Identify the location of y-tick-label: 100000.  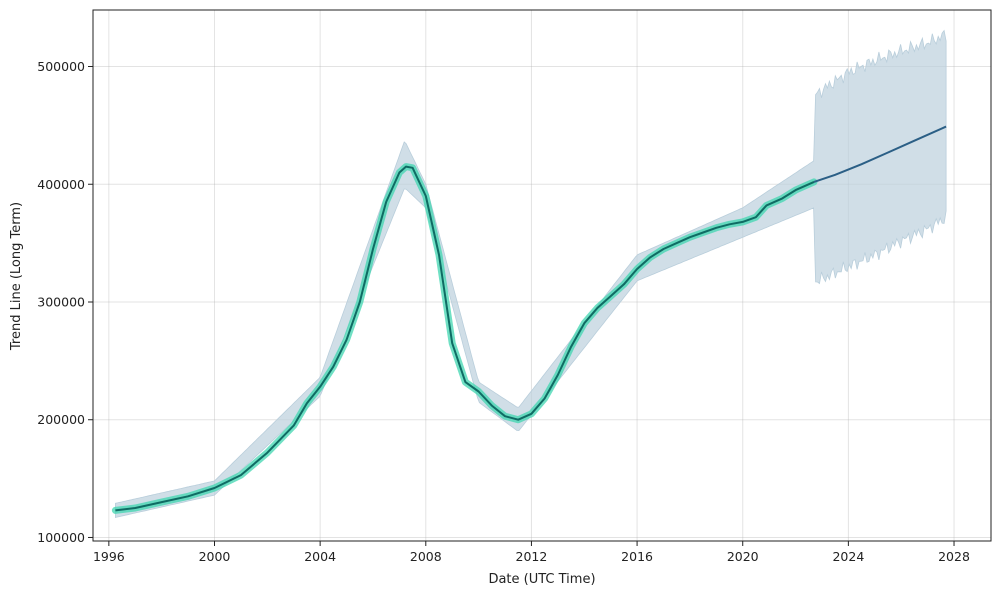
(61, 537).